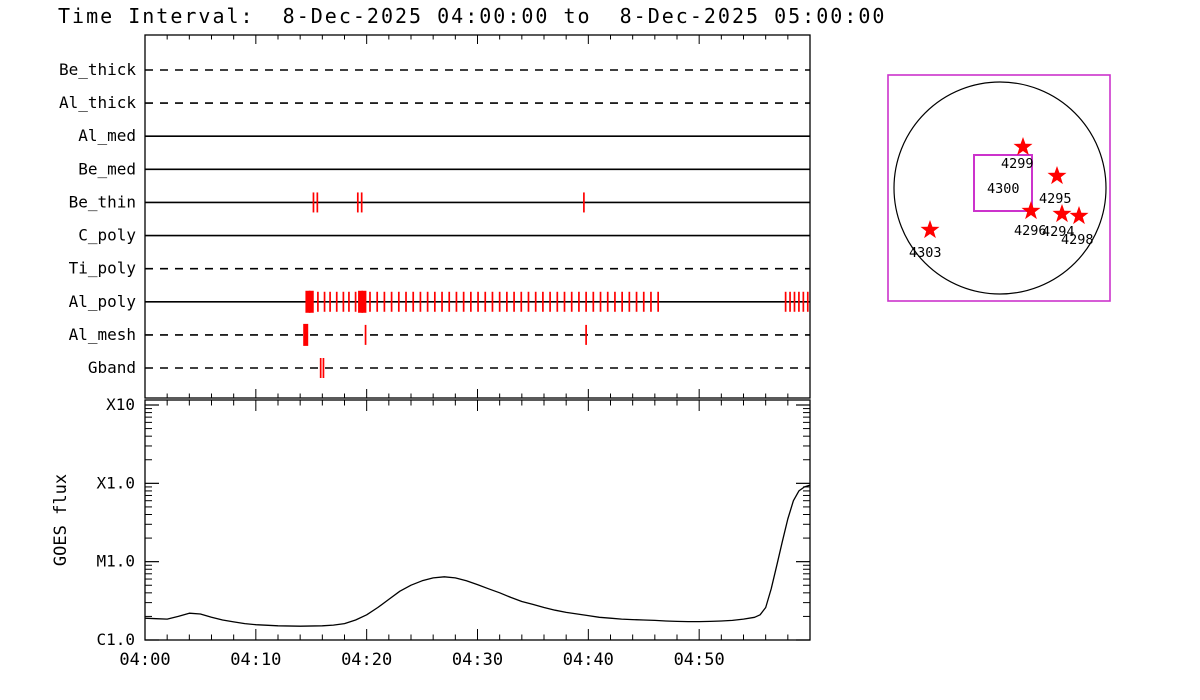 The height and width of the screenshot is (700, 1200). Describe the element at coordinates (1077, 227) in the screenshot. I see `active-region-4298: 4298` at that location.